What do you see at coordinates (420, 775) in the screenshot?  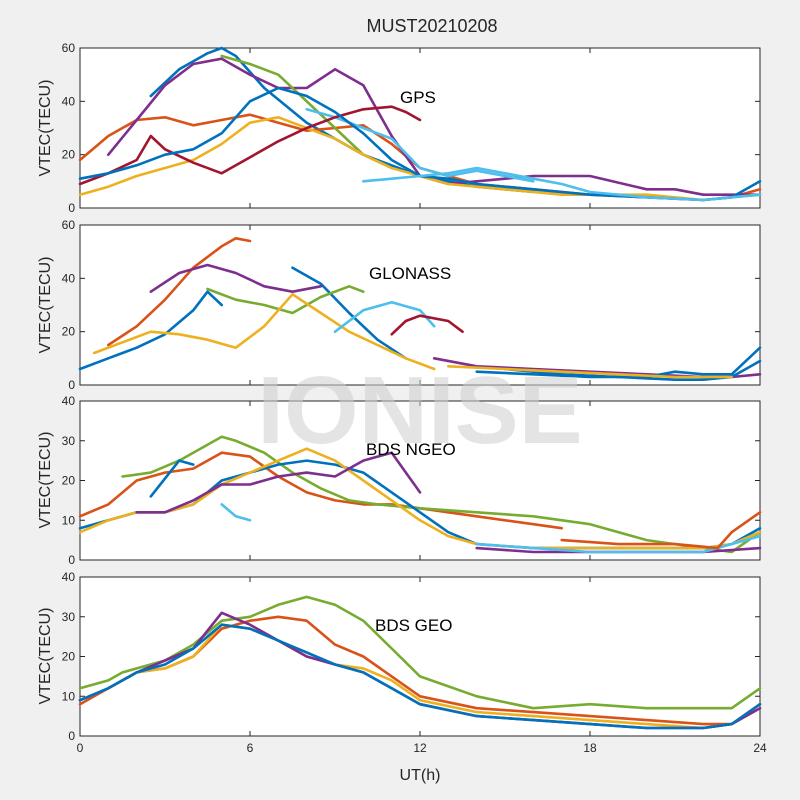 I see `x-axis-label: UT(h)` at bounding box center [420, 775].